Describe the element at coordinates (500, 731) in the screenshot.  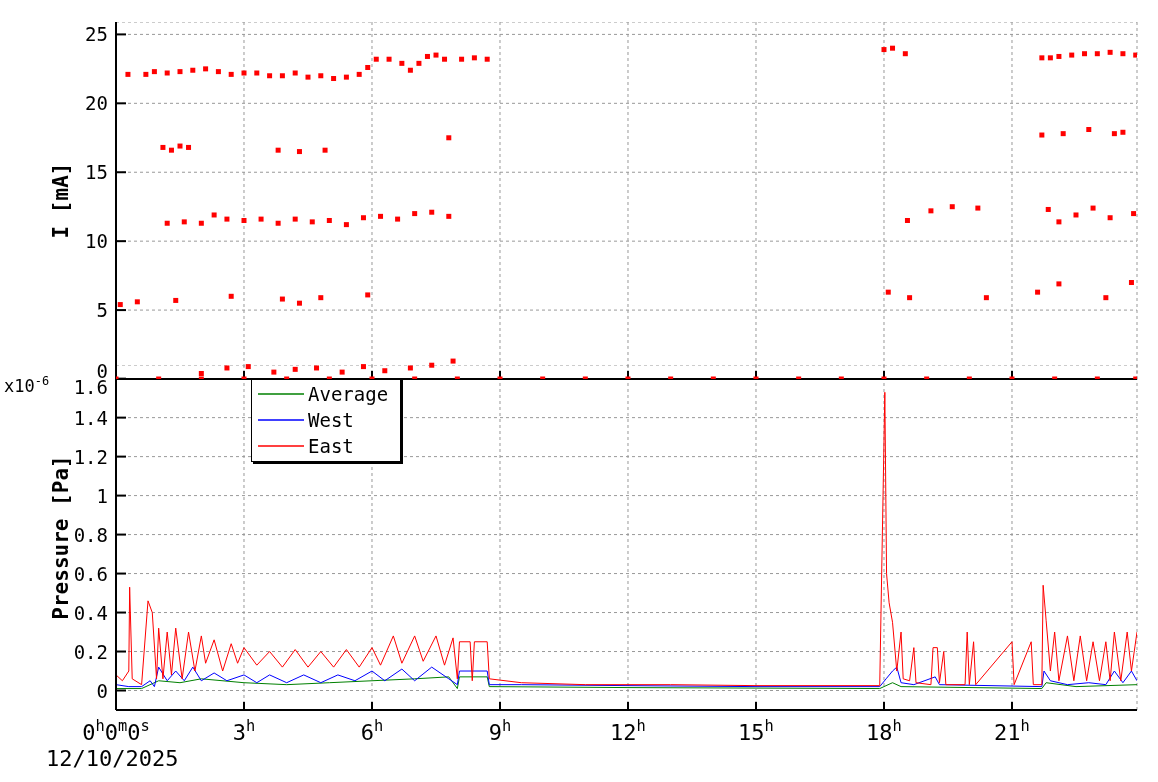
I see `x-tick-label: 9$^{h}$` at that location.